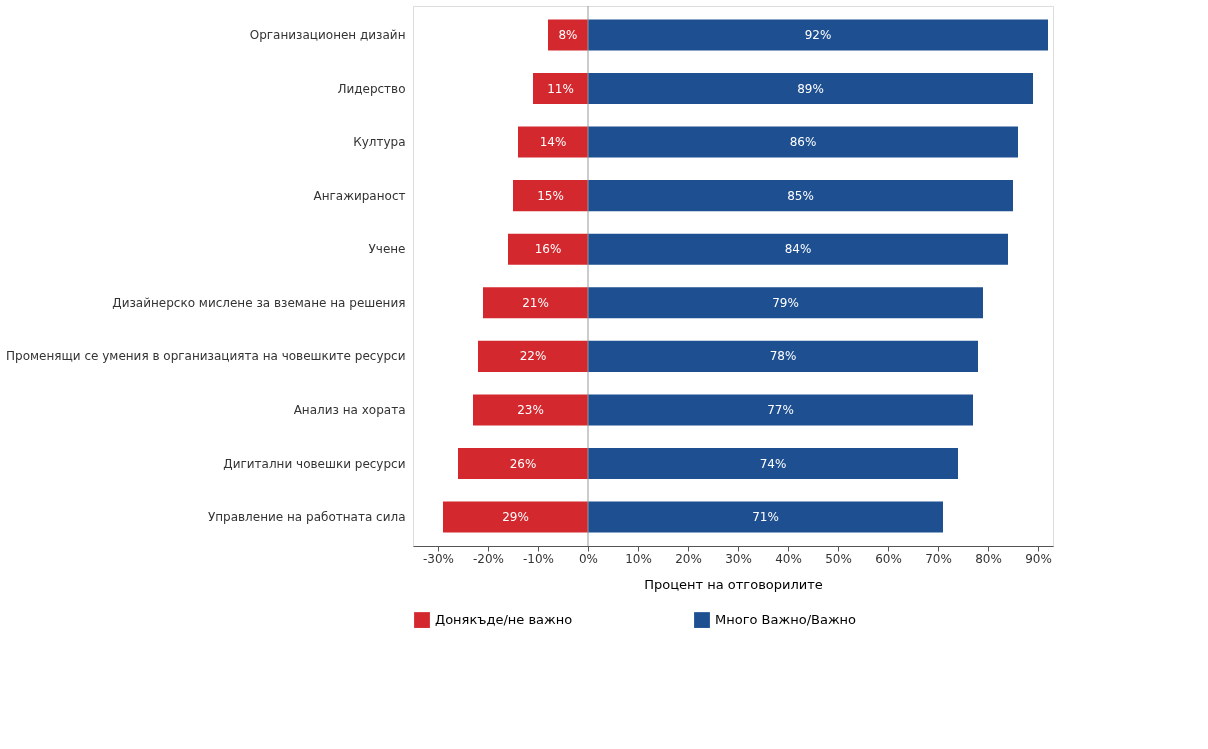  Describe the element at coordinates (568, 34) in the screenshot. I see `data-label: 8%` at that location.